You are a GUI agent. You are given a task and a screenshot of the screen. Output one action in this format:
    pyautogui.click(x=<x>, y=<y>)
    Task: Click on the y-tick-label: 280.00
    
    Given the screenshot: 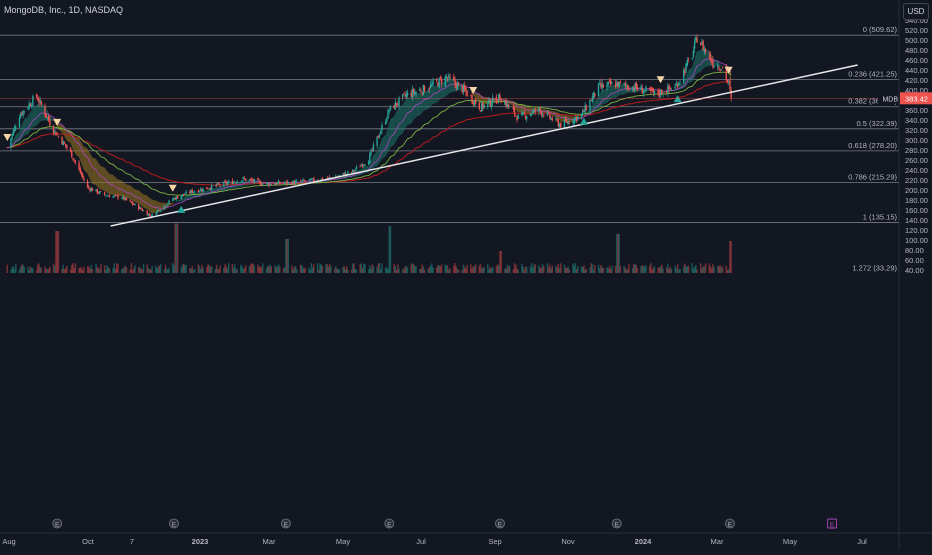 What is the action you would take?
    pyautogui.click(x=916, y=150)
    